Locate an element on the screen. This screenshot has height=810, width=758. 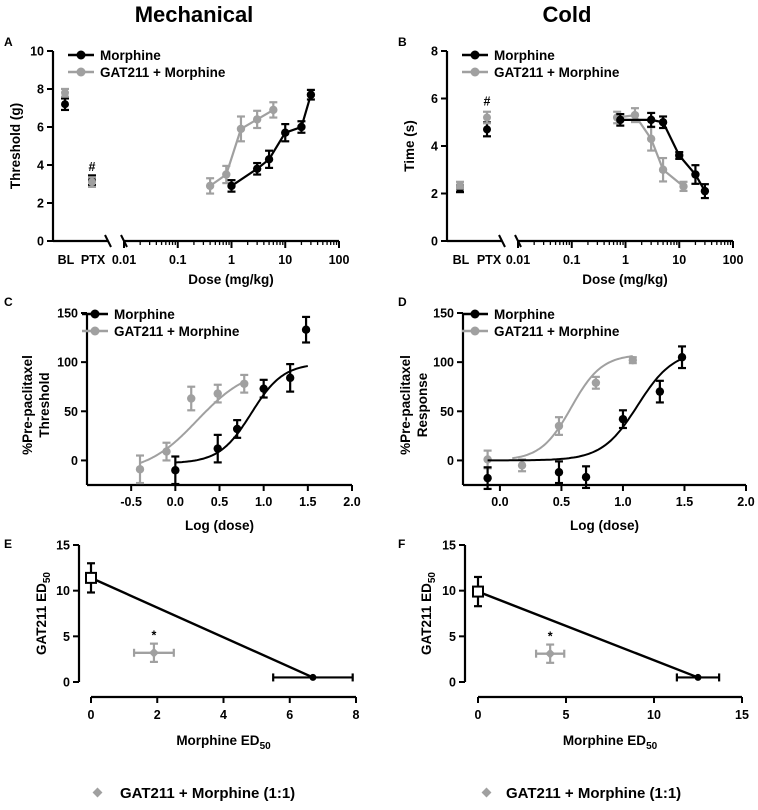
x-tick-label: 0.01 is located at coordinates (518, 260).